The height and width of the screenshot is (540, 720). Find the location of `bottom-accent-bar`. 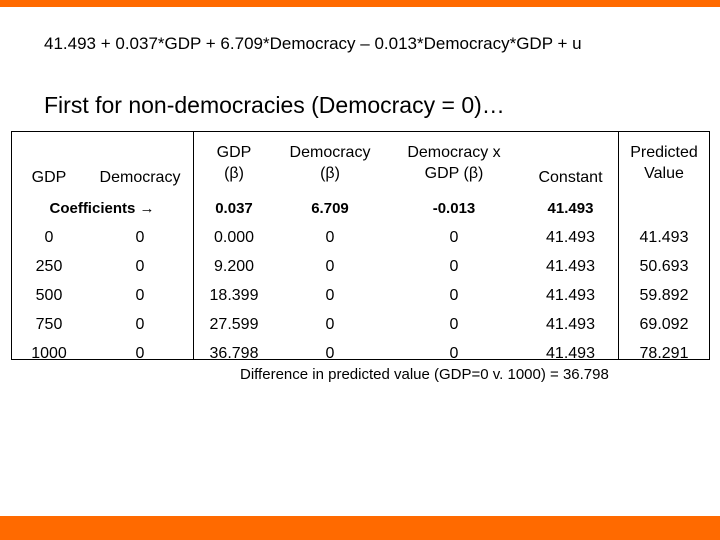

bottom-accent-bar is located at coordinates (360, 528).